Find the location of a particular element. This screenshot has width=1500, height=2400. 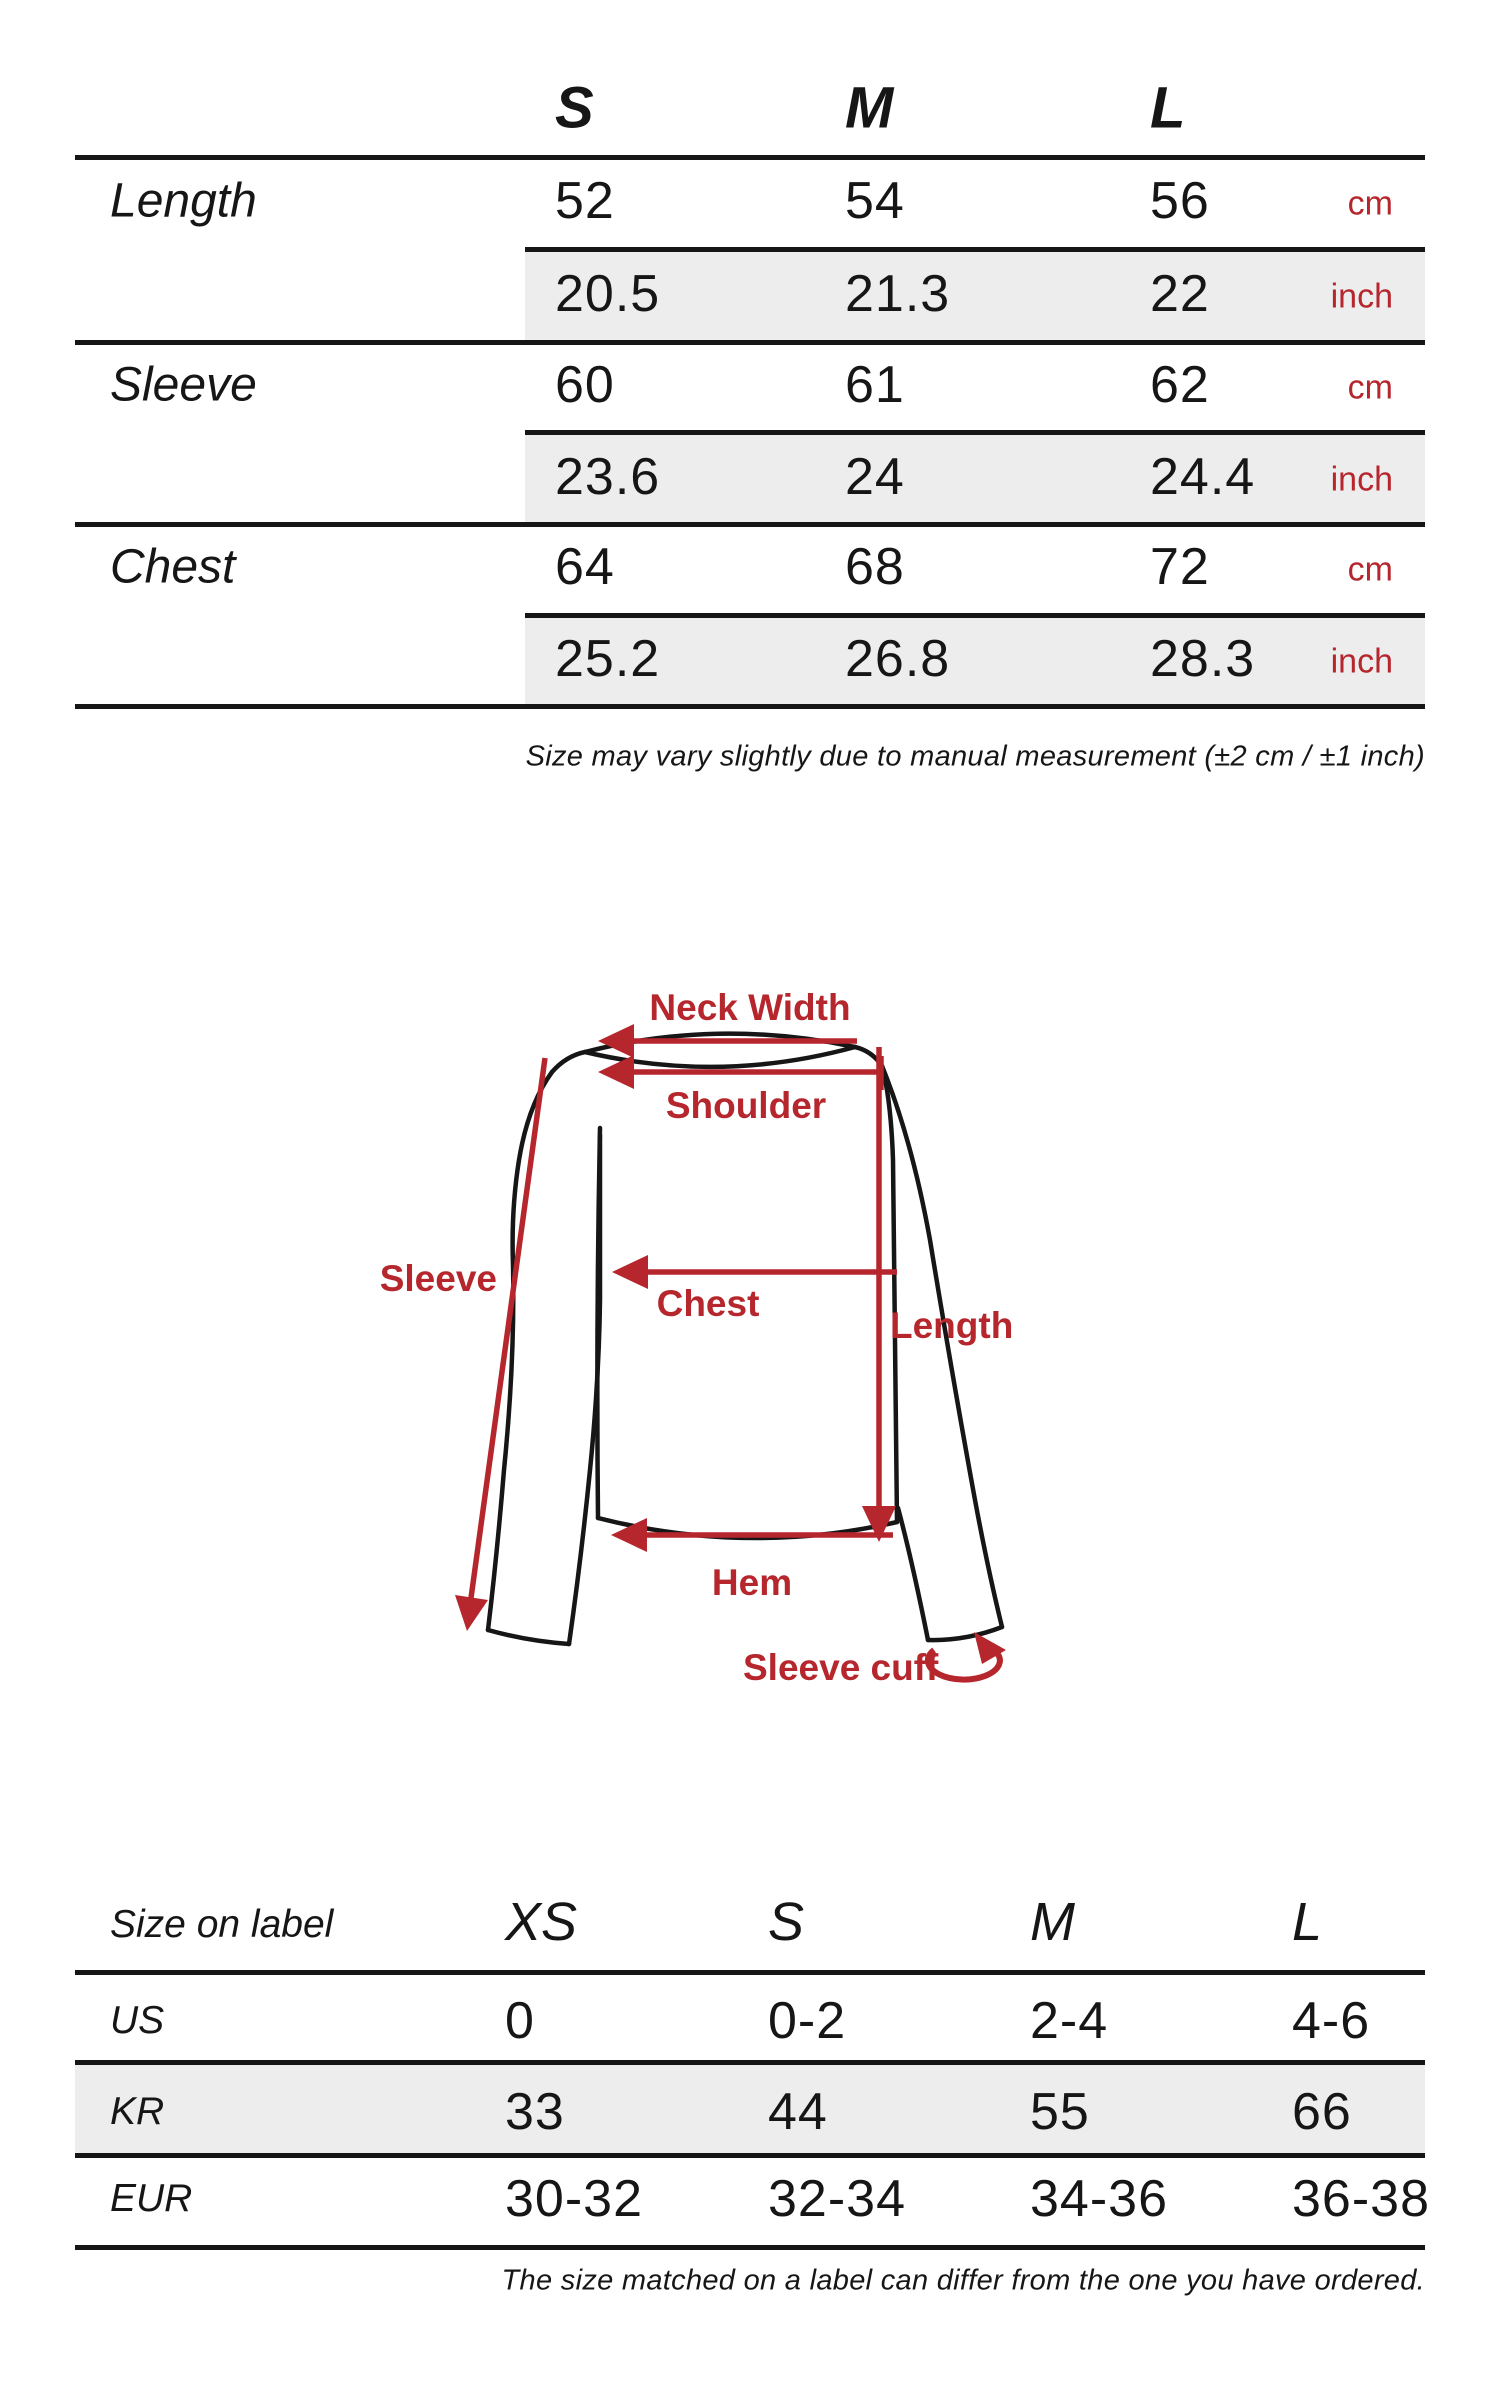

diagram-label-sleeve: Sleeve is located at coordinates (438, 1278).